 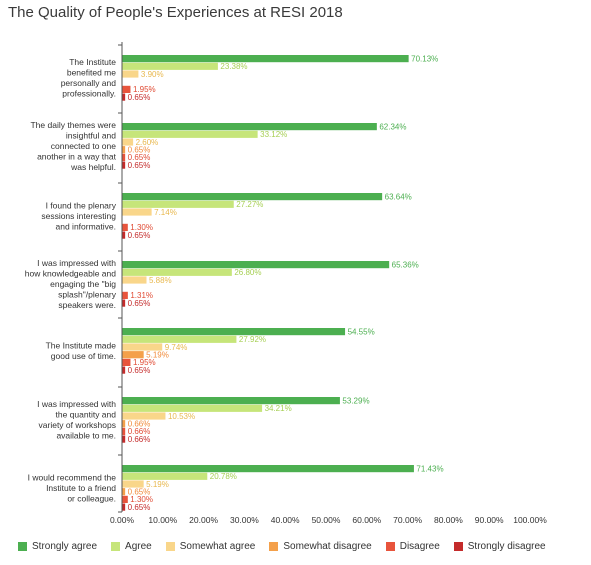 I want to click on x-tick-label: 70.00%, so click(x=407, y=520).